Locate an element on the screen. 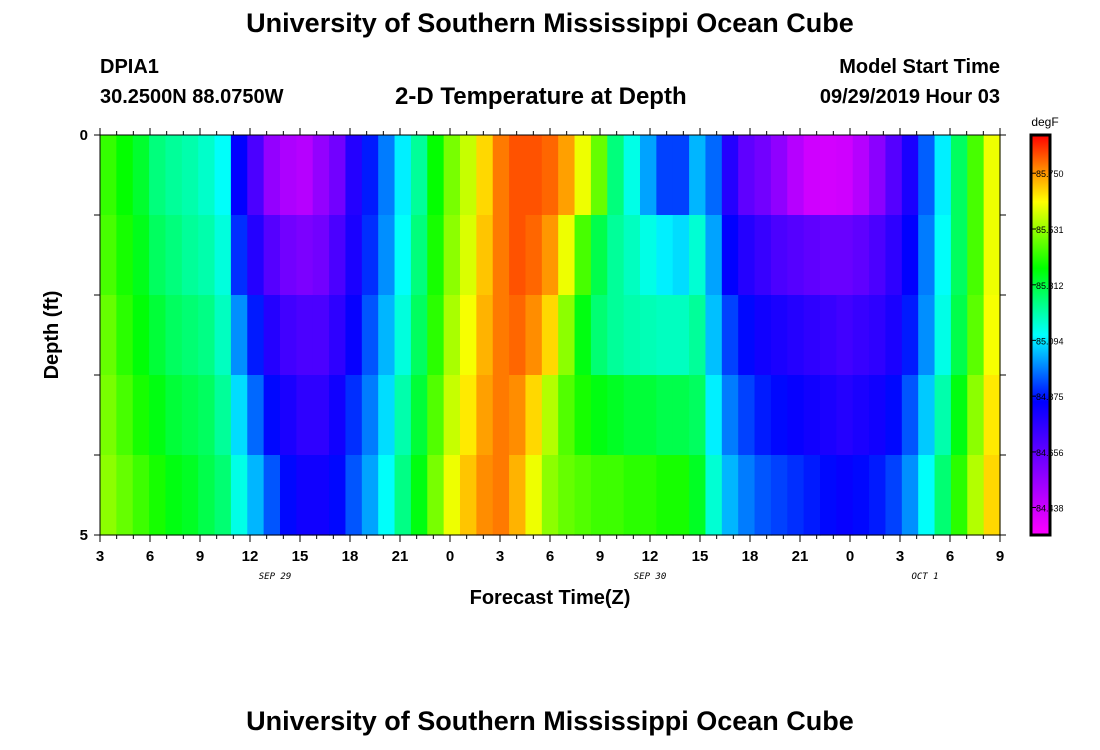 Image resolution: width=1100 pixels, height=750 pixels. x-tick-label: 15 is located at coordinates (300, 556).